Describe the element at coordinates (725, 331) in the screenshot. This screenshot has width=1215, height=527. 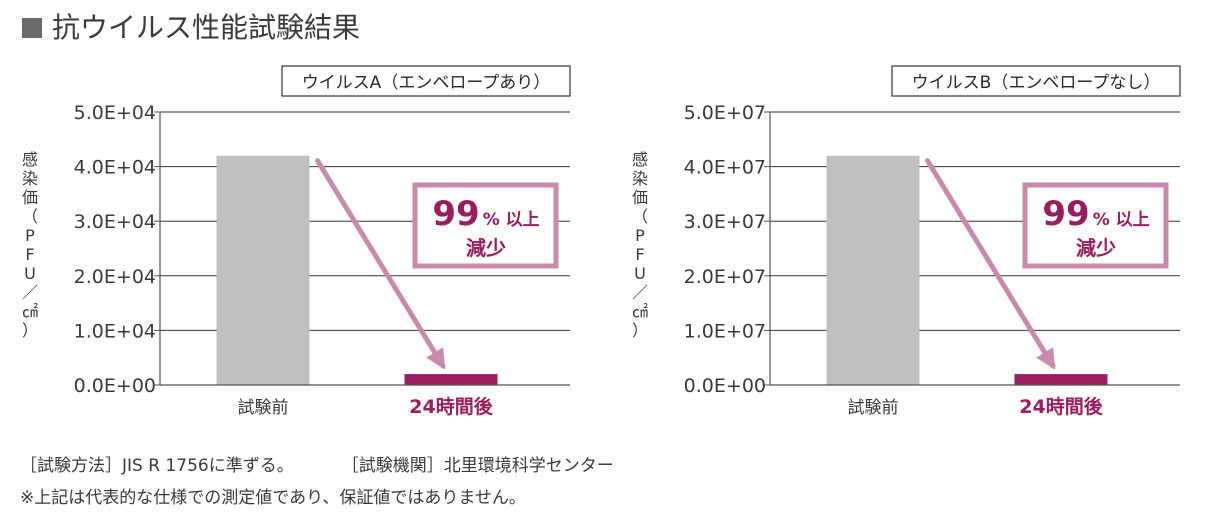
I see `y-tick-label: 1.0E+07` at that location.